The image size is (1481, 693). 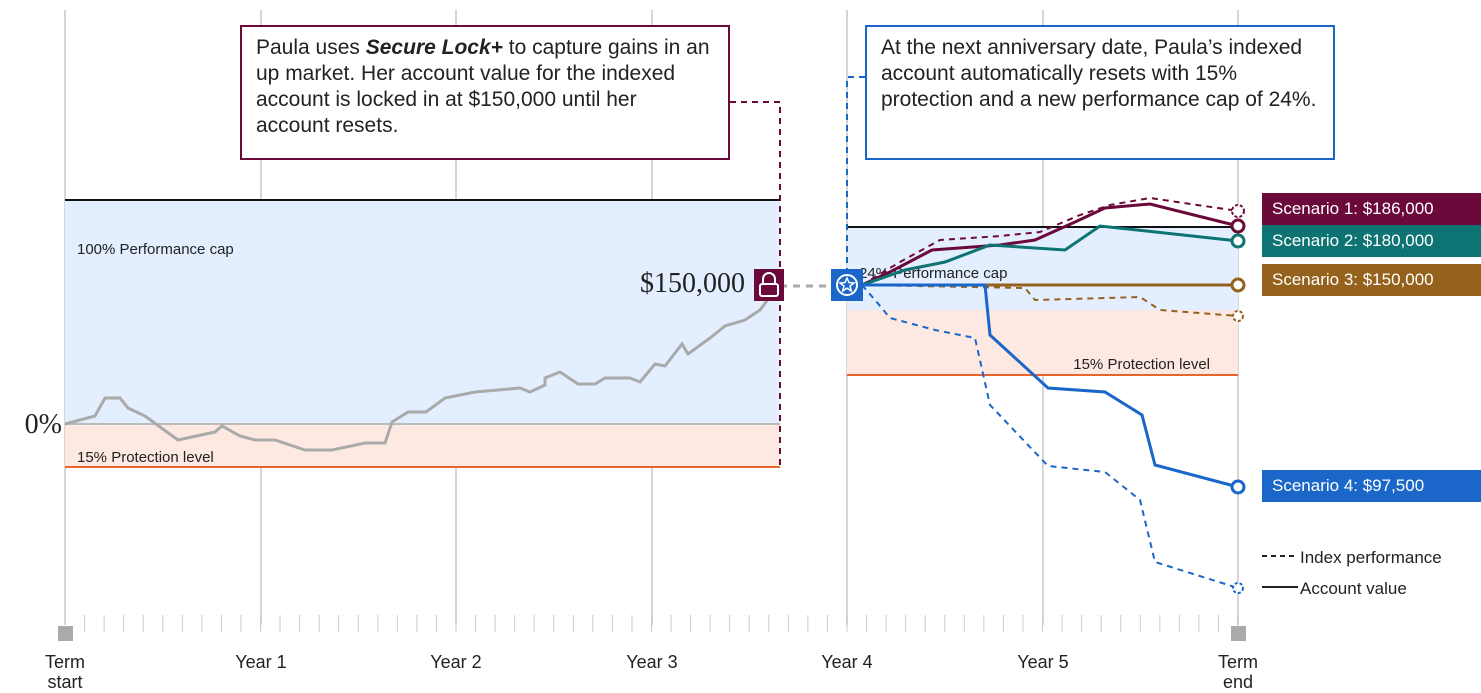 I want to click on scenario-lines, so click(x=1050, y=392).